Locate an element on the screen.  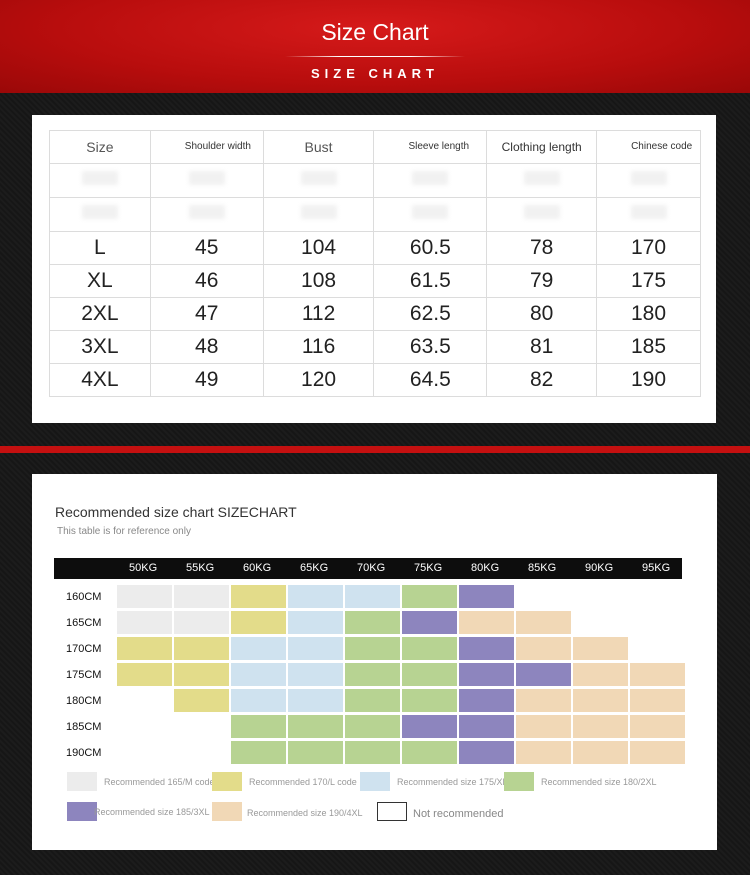
cell-length: 82 is located at coordinates (542, 380).